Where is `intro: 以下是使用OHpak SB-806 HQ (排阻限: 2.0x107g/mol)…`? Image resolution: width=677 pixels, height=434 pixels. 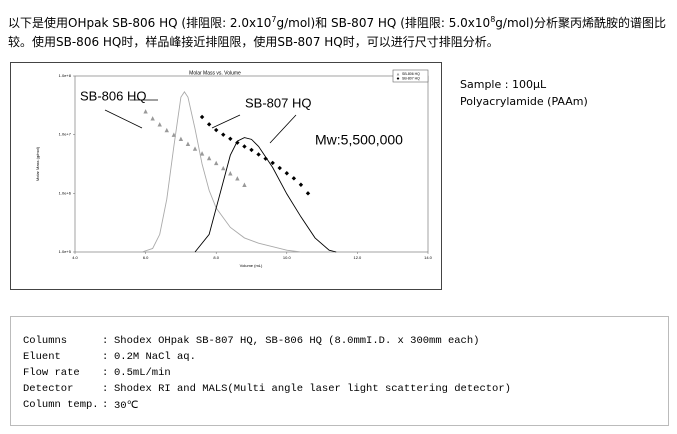
intro: 以下是使用OHpak SB-806 HQ (排阻限: 2.0x107g/mol)… is located at coordinates (339, 31).